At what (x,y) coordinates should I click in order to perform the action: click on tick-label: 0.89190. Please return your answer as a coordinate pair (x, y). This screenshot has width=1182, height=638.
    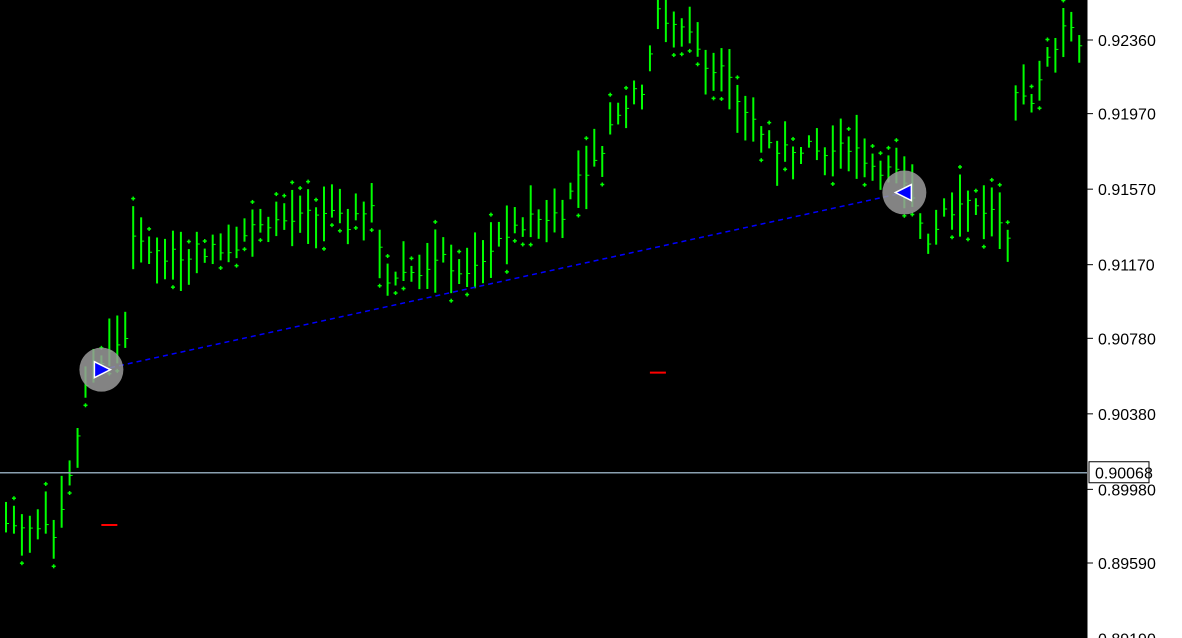
    Looking at the image, I should click on (1127, 635).